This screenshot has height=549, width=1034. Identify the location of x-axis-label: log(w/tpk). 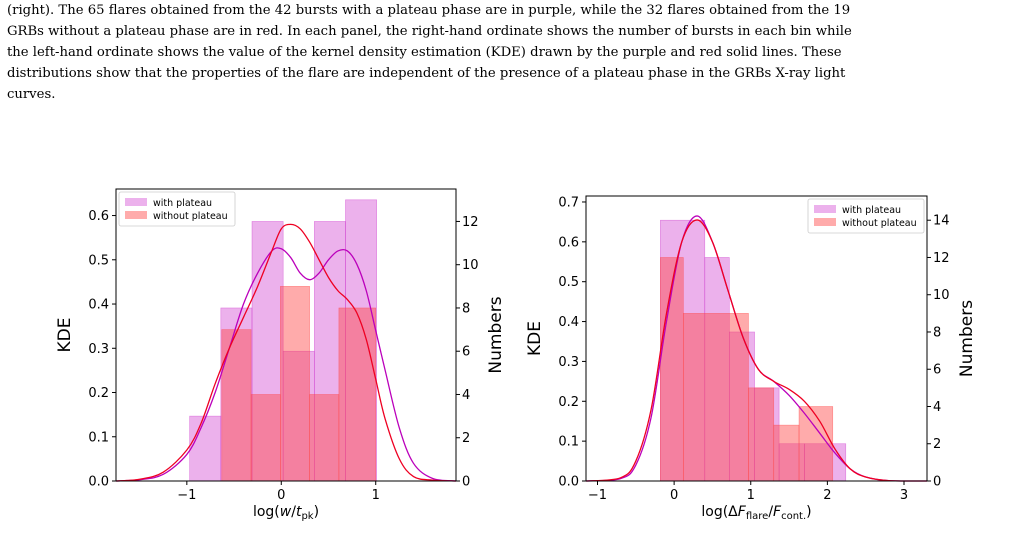
(286, 513).